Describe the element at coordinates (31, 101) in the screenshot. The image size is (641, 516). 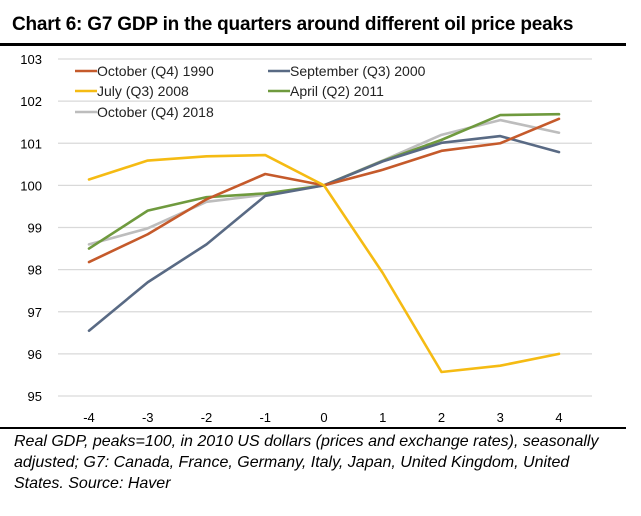
I see `y-tick-label: 102` at that location.